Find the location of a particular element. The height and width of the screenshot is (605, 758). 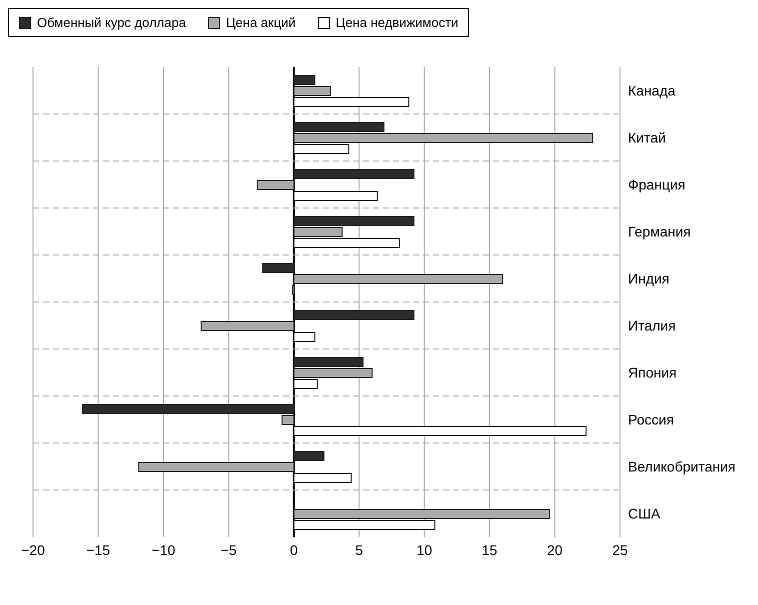

y-tick-label: Индия is located at coordinates (649, 278).